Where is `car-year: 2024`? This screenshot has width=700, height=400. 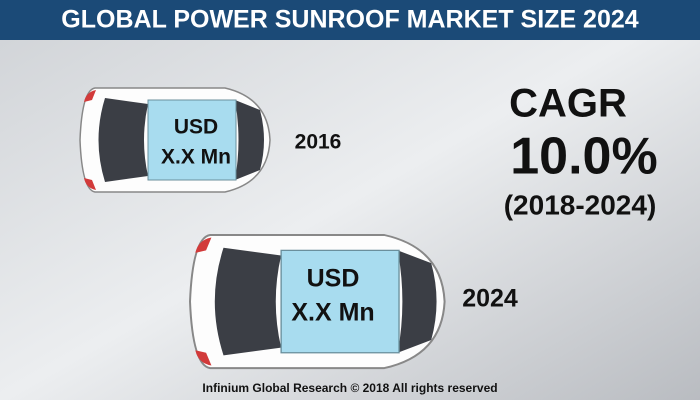 car-year: 2024 is located at coordinates (490, 299).